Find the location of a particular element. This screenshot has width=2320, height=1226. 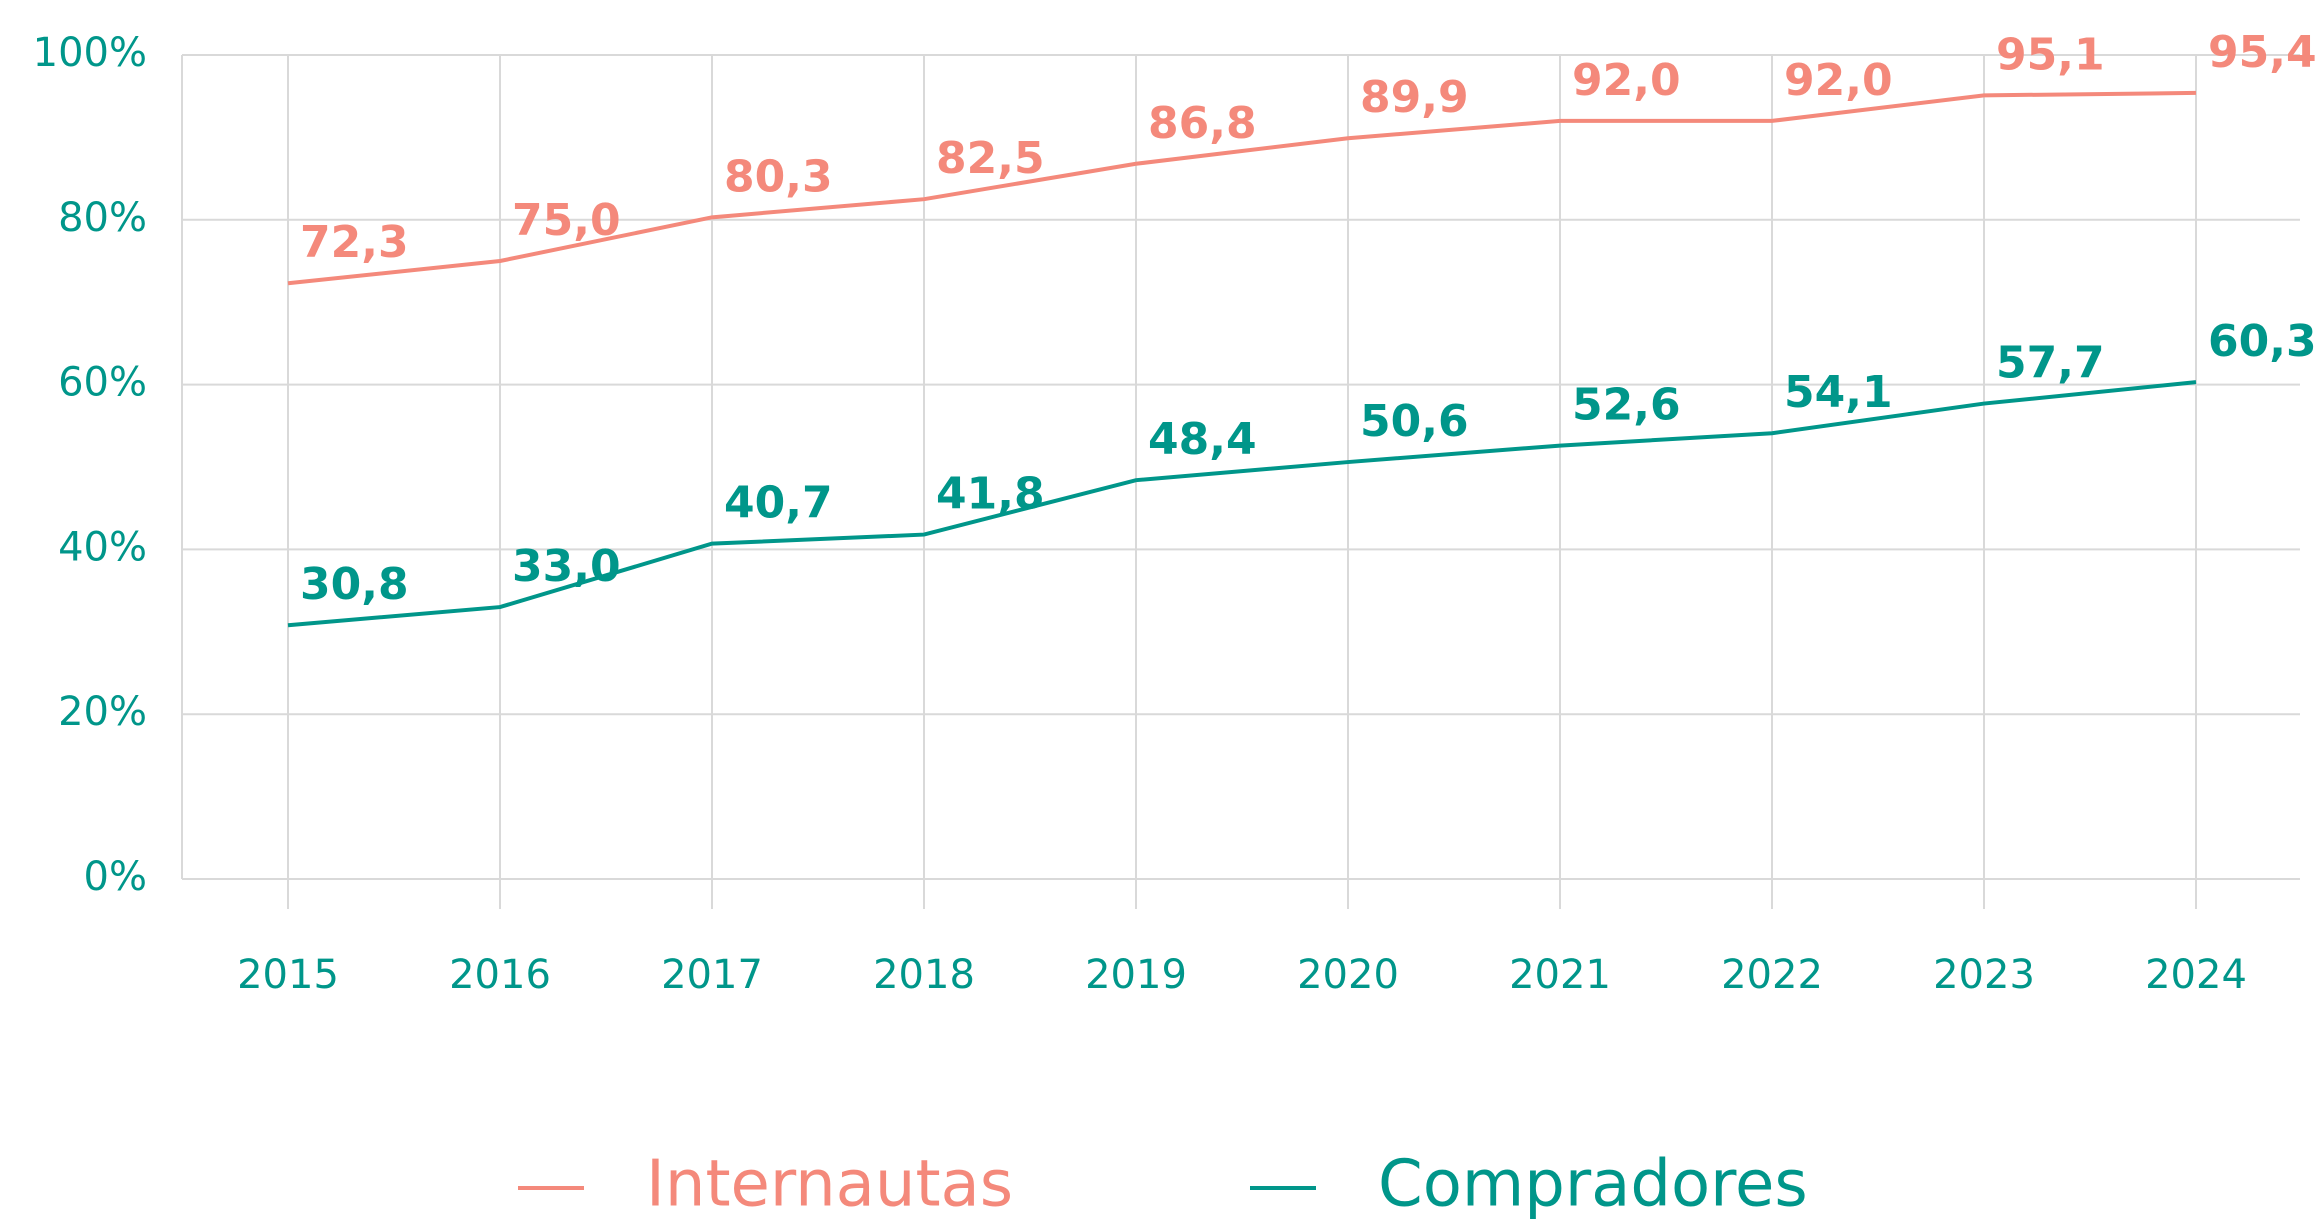

x-tick-label: 2015 is located at coordinates (288, 975).